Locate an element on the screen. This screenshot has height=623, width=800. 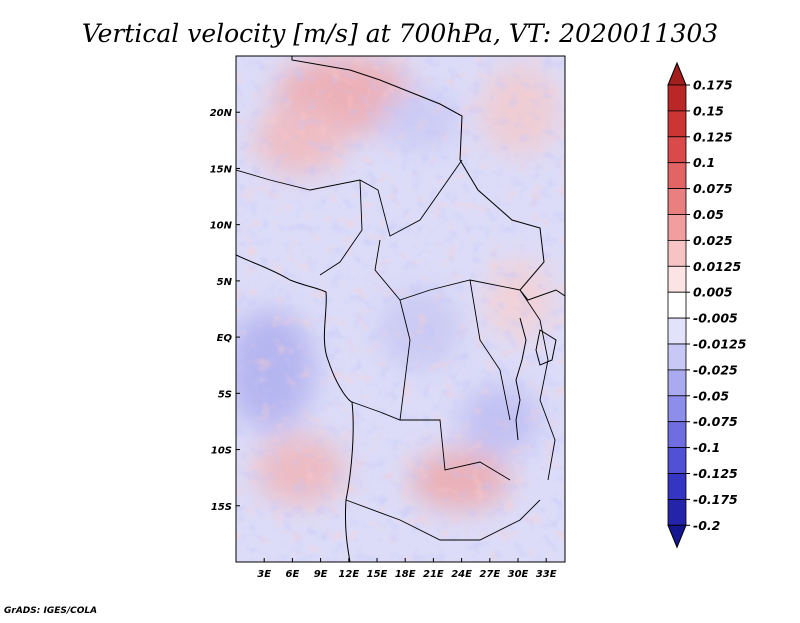
y-tick-label: 15N is located at coordinates (221, 169).